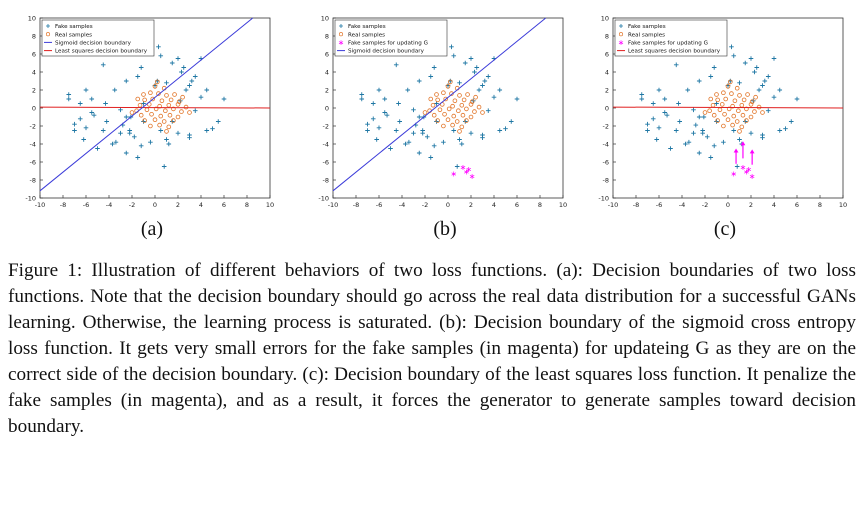 The width and height of the screenshot is (865, 528). I want to click on panel-label-c: (c), so click(725, 229).